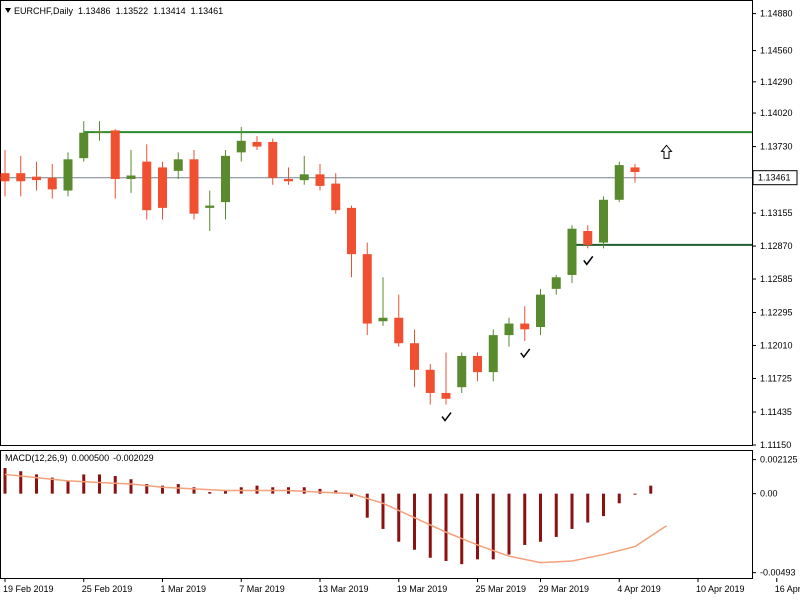 The width and height of the screenshot is (800, 600). Describe the element at coordinates (720, 589) in the screenshot. I see `date-label: 10 Apr 2019` at that location.